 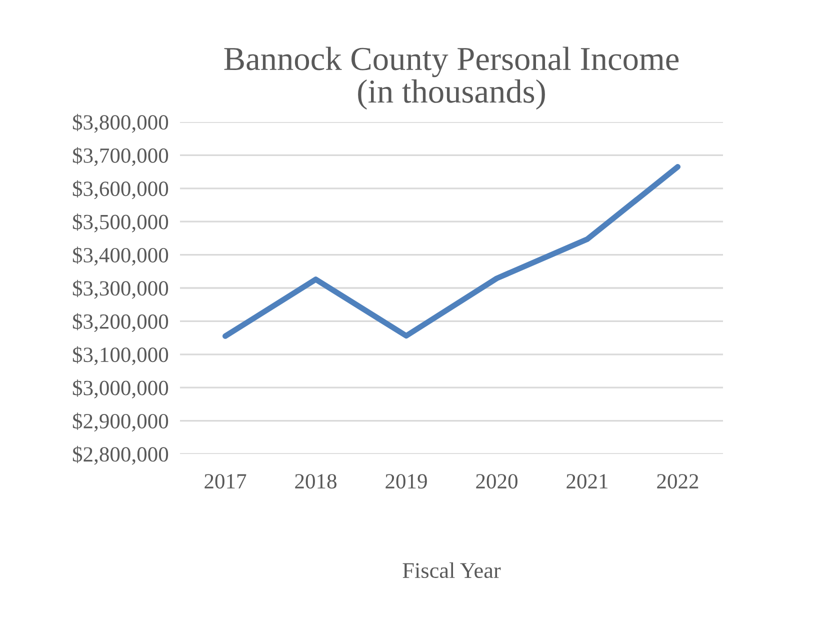 I want to click on y-tick-label: $3,100,000, so click(x=120, y=356).